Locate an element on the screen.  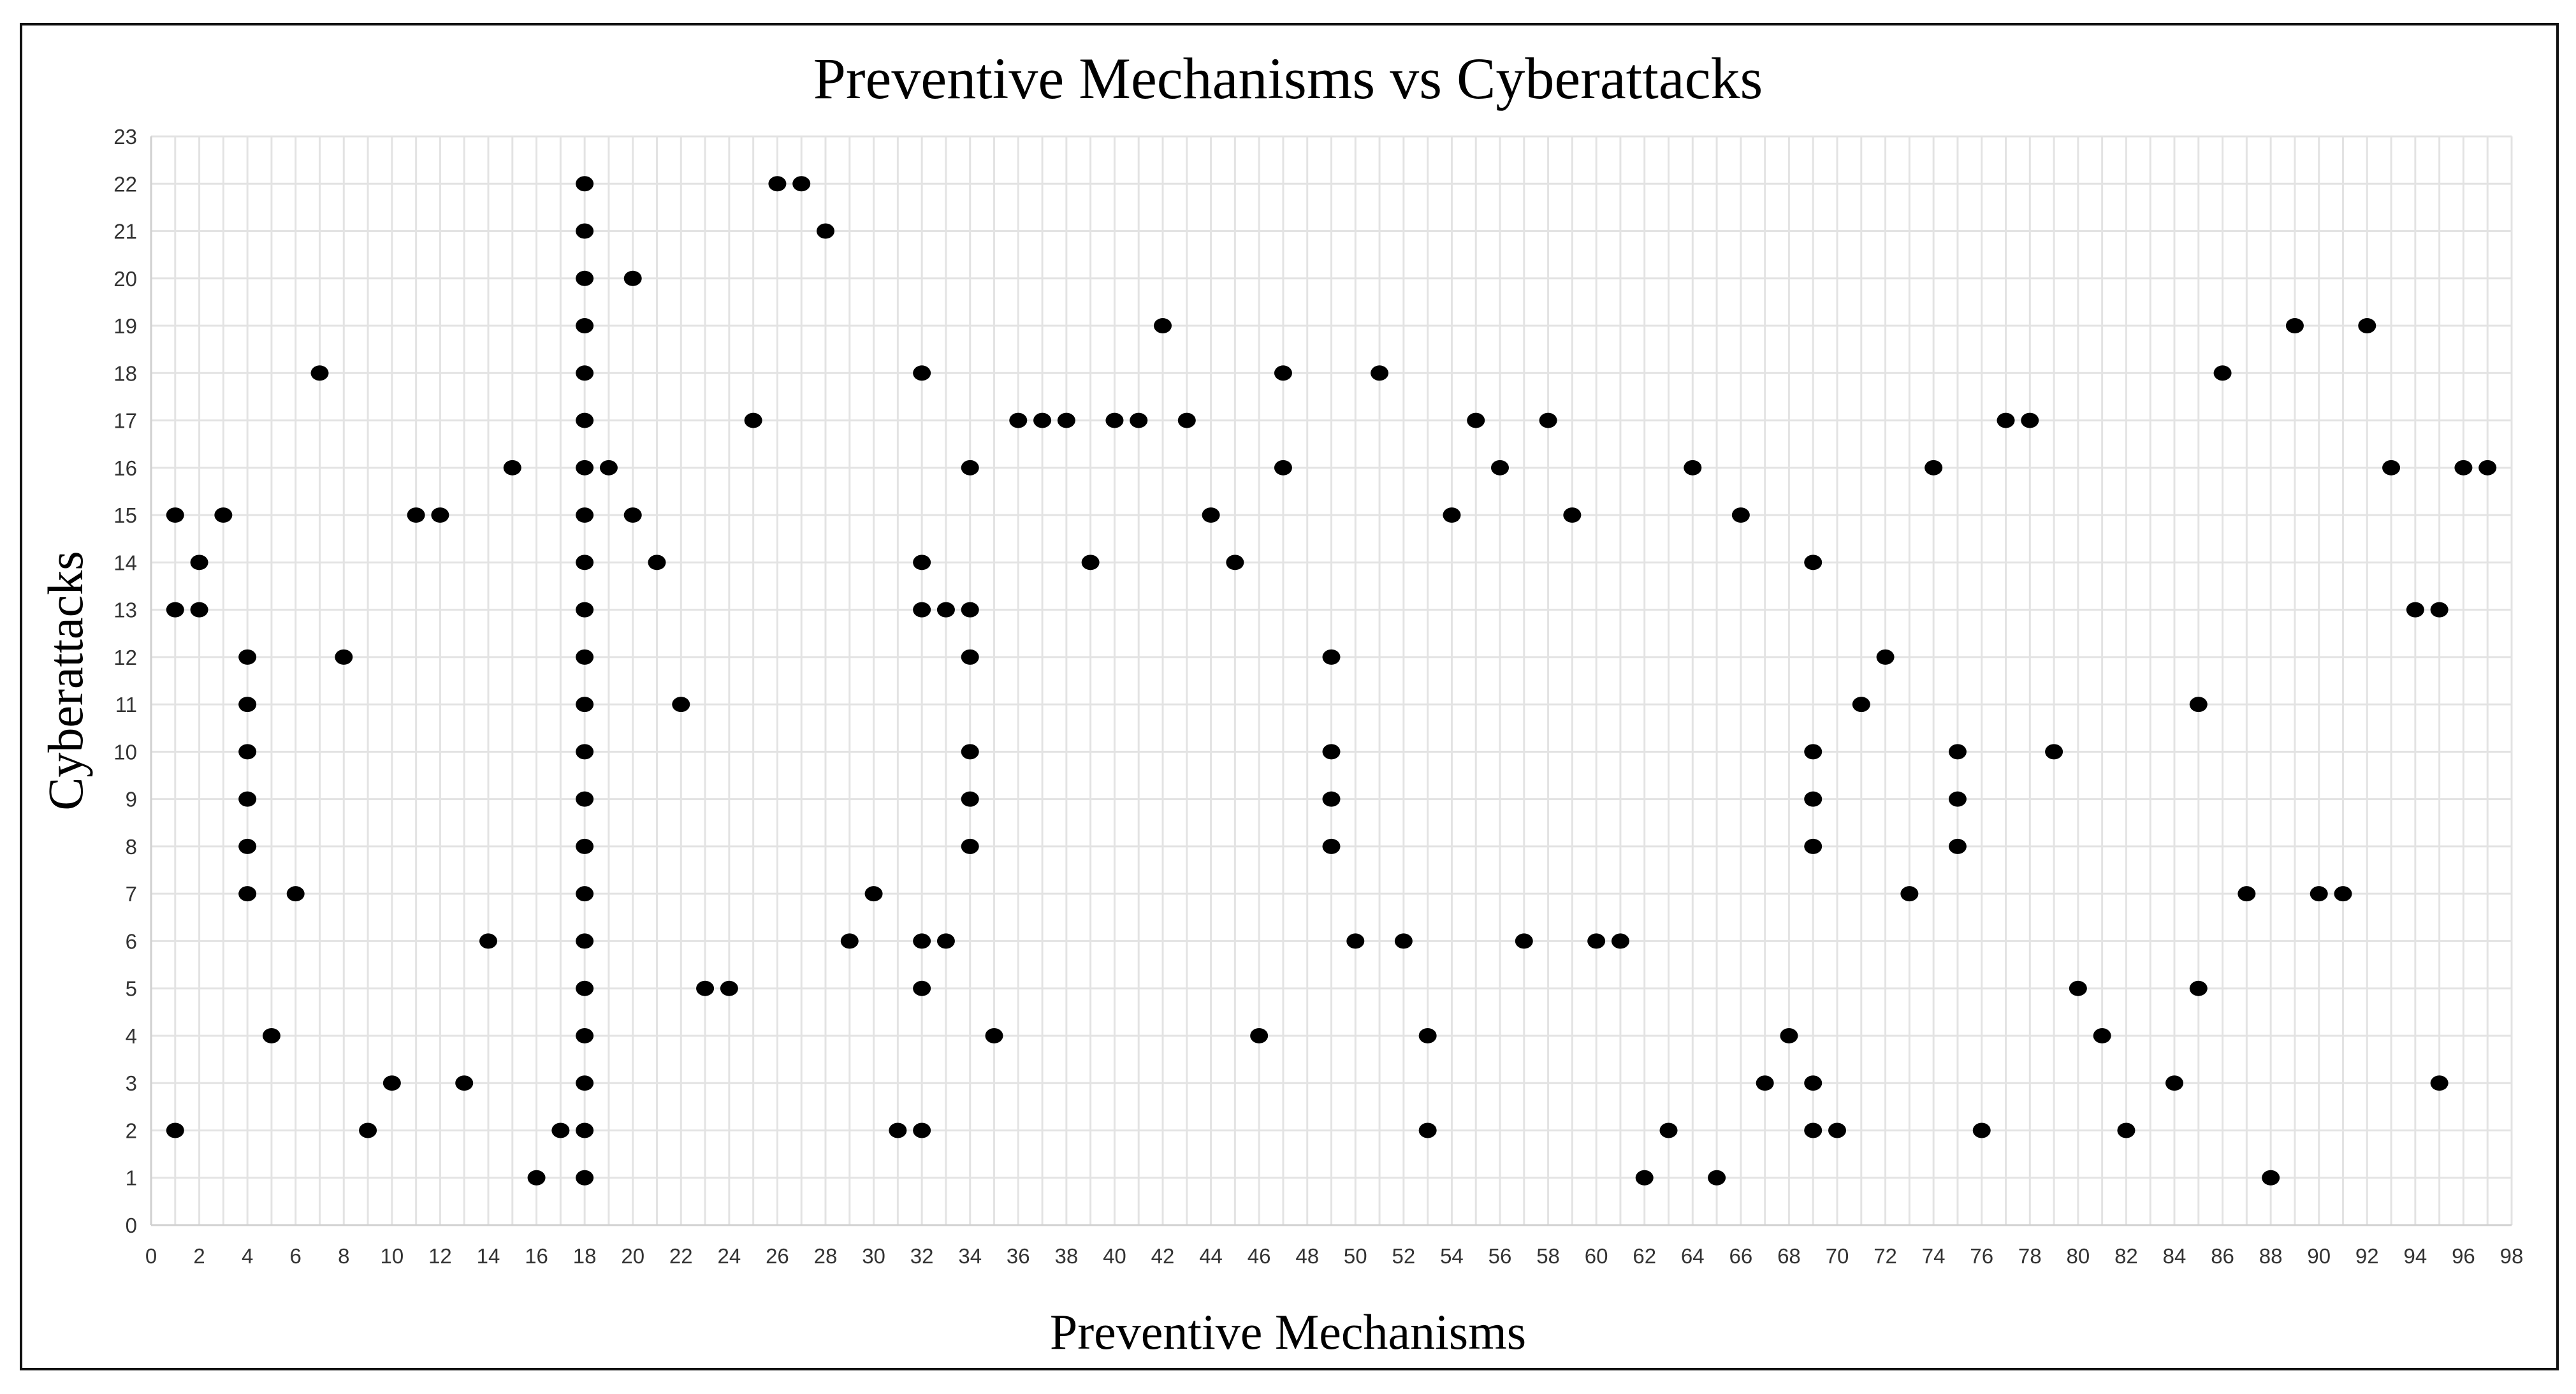
x-tick-label: 20 is located at coordinates (632, 1256).